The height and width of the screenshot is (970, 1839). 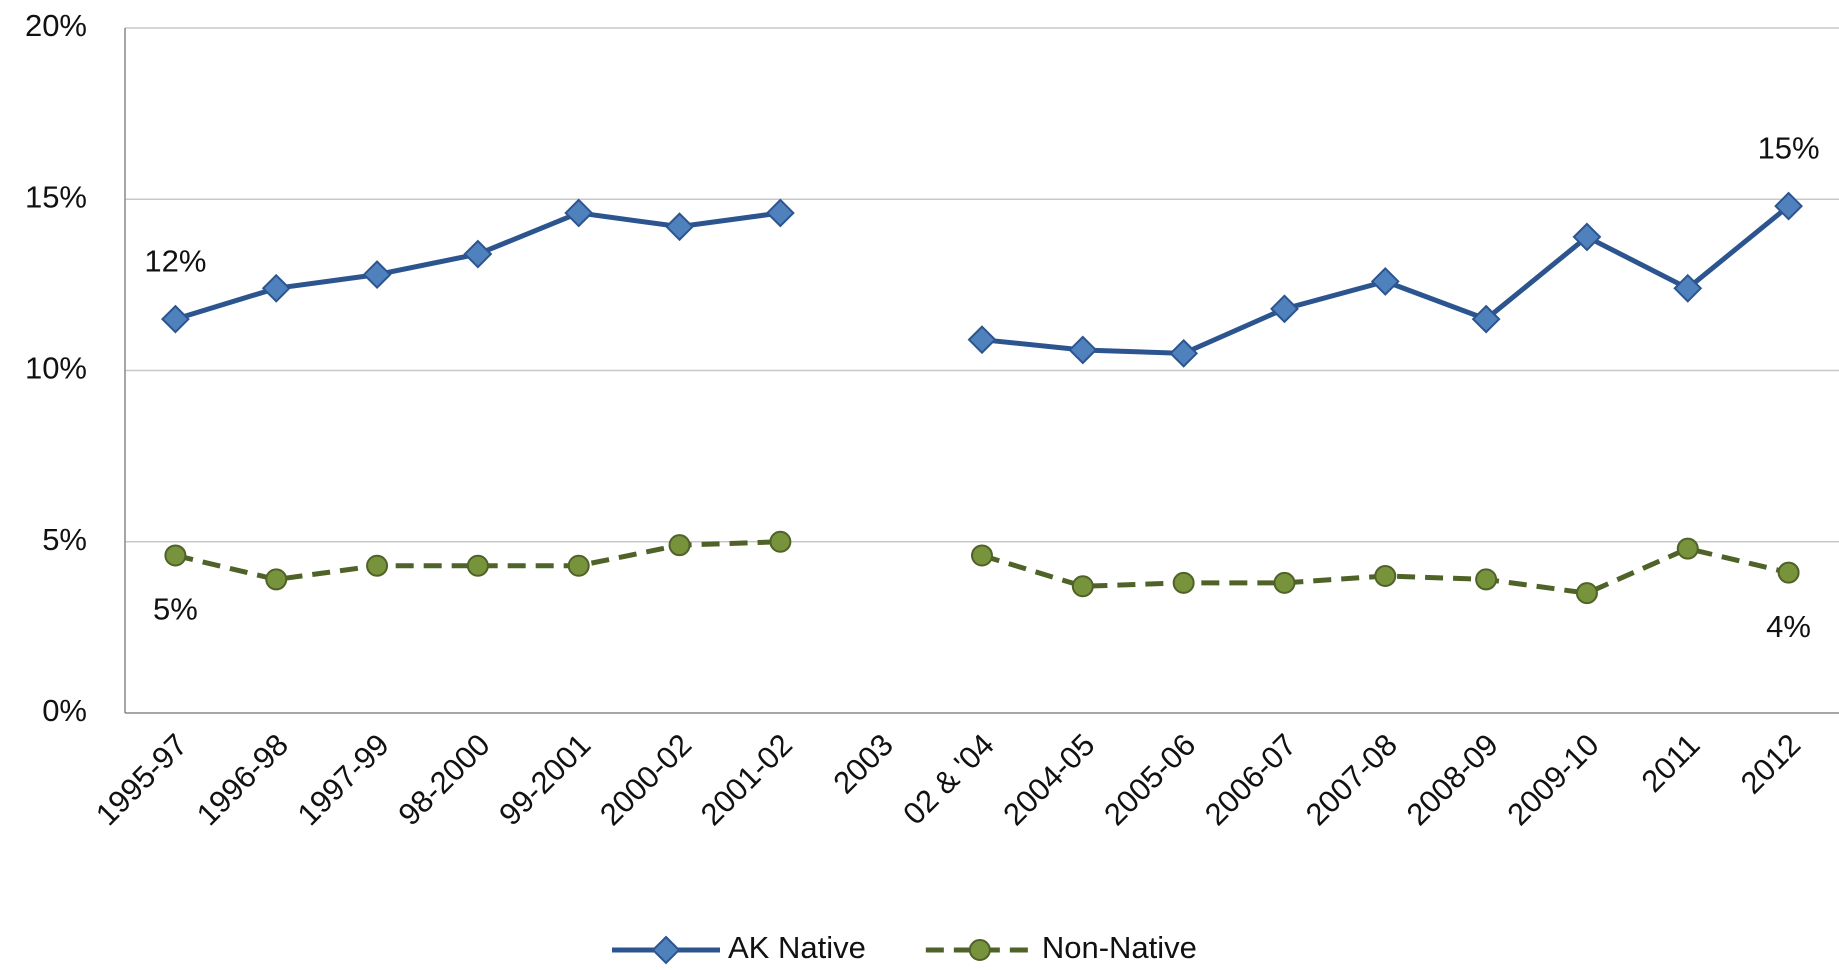 What do you see at coordinates (1250, 779) in the screenshot?
I see `x-tick-label: 2006-07` at bounding box center [1250, 779].